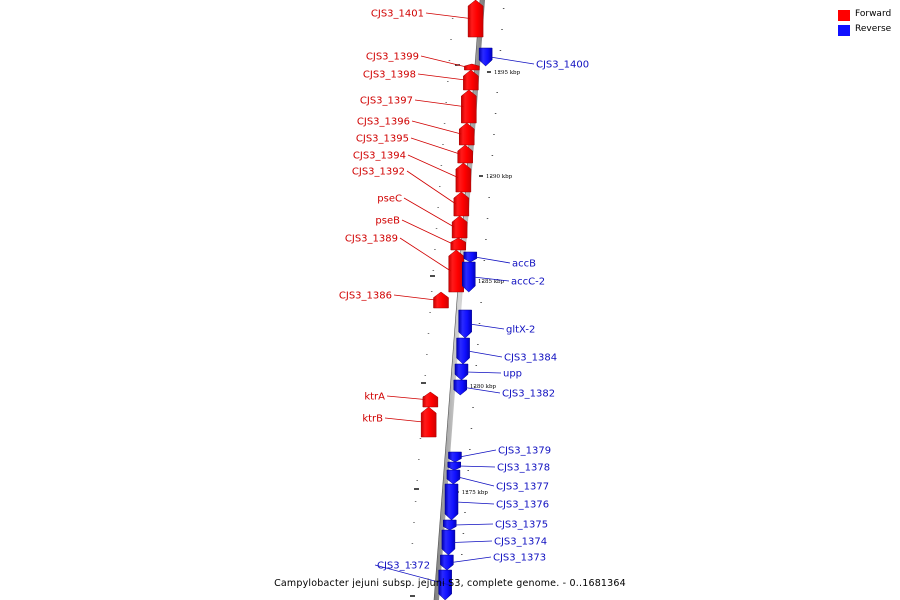 Image resolution: width=900 pixels, height=600 pixels. Describe the element at coordinates (430, 399) in the screenshot. I see `gene-feature-ktrA` at that location.